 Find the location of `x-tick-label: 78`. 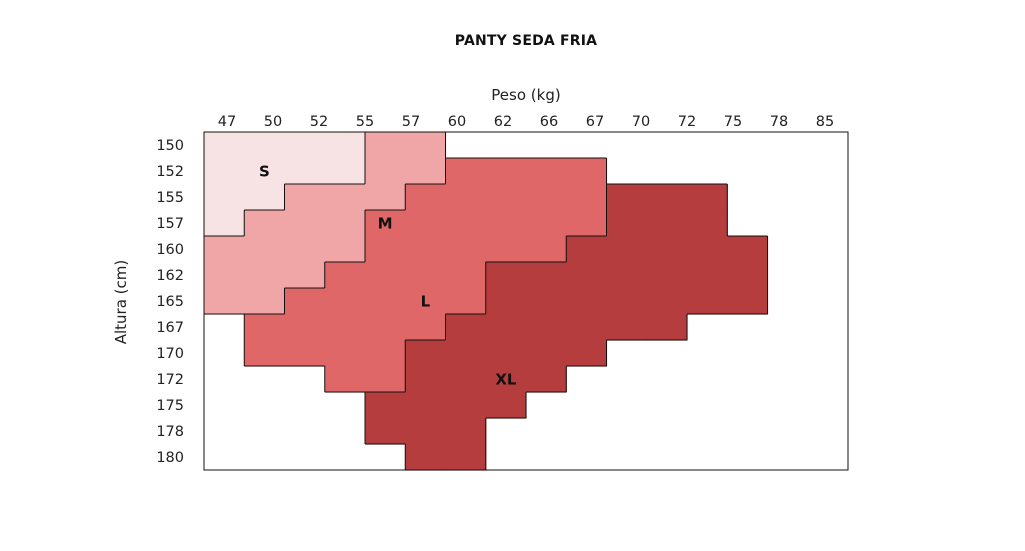

x-tick-label: 78 is located at coordinates (779, 122).